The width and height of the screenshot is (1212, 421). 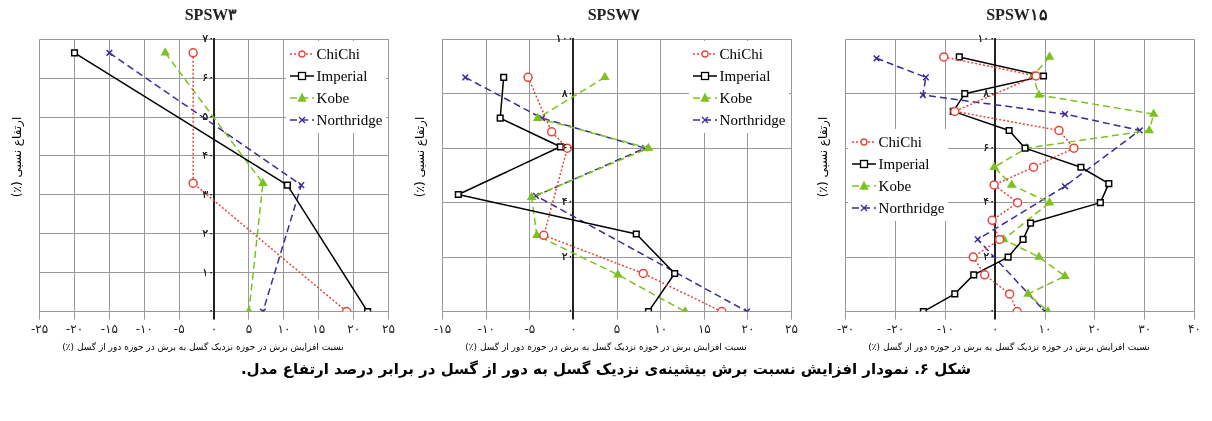 What do you see at coordinates (208, 116) in the screenshot?
I see `y-tick-label: ۵۰` at bounding box center [208, 116].